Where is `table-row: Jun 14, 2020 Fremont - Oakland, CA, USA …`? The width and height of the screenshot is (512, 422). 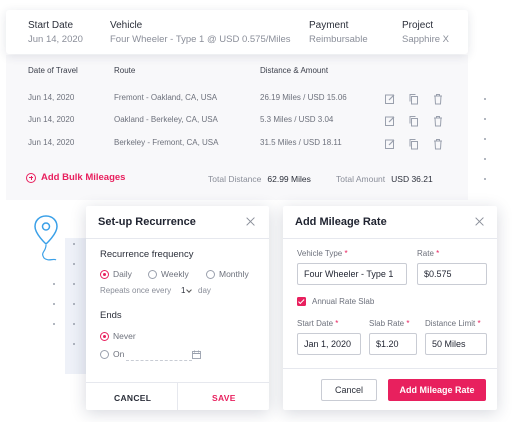 table-row: Jun 14, 2020 Fremont - Oakland, CA, USA … is located at coordinates (234, 99).